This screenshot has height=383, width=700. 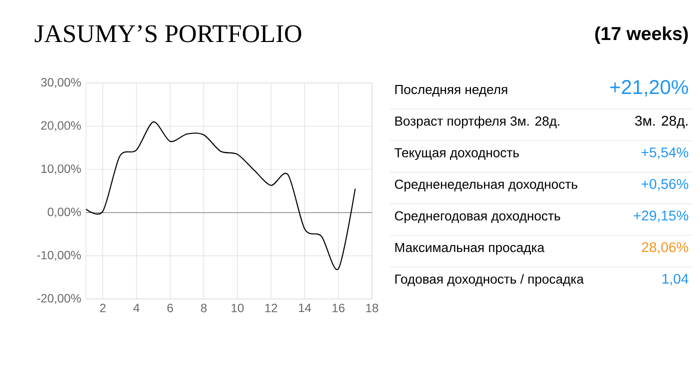 What do you see at coordinates (456, 154) in the screenshot?
I see `text: Текущая доходность` at bounding box center [456, 154].